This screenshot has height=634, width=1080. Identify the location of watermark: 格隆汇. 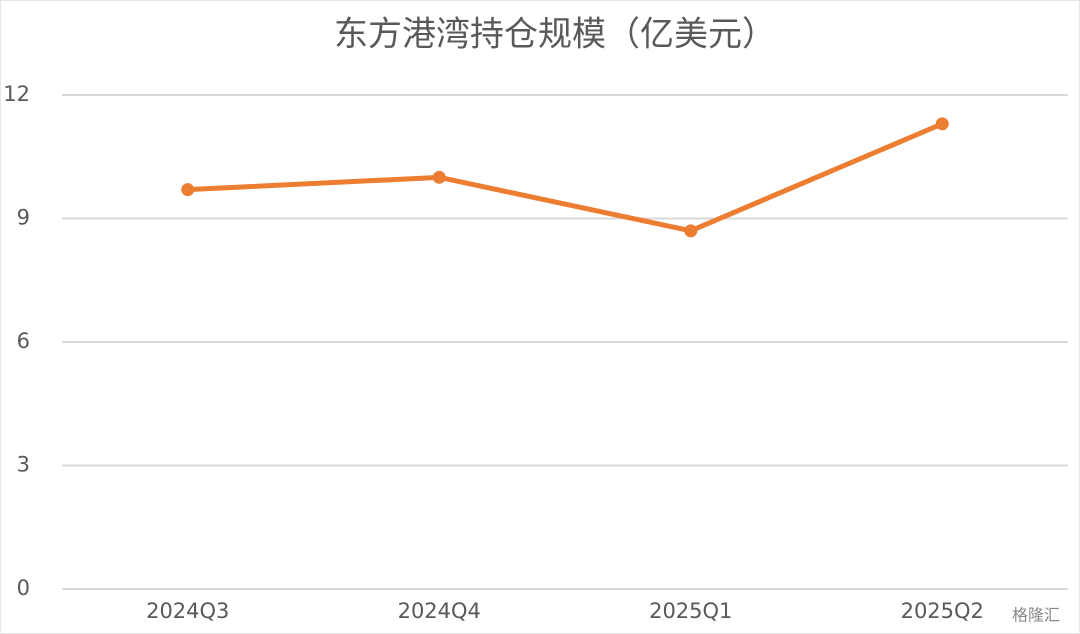
(1036, 615).